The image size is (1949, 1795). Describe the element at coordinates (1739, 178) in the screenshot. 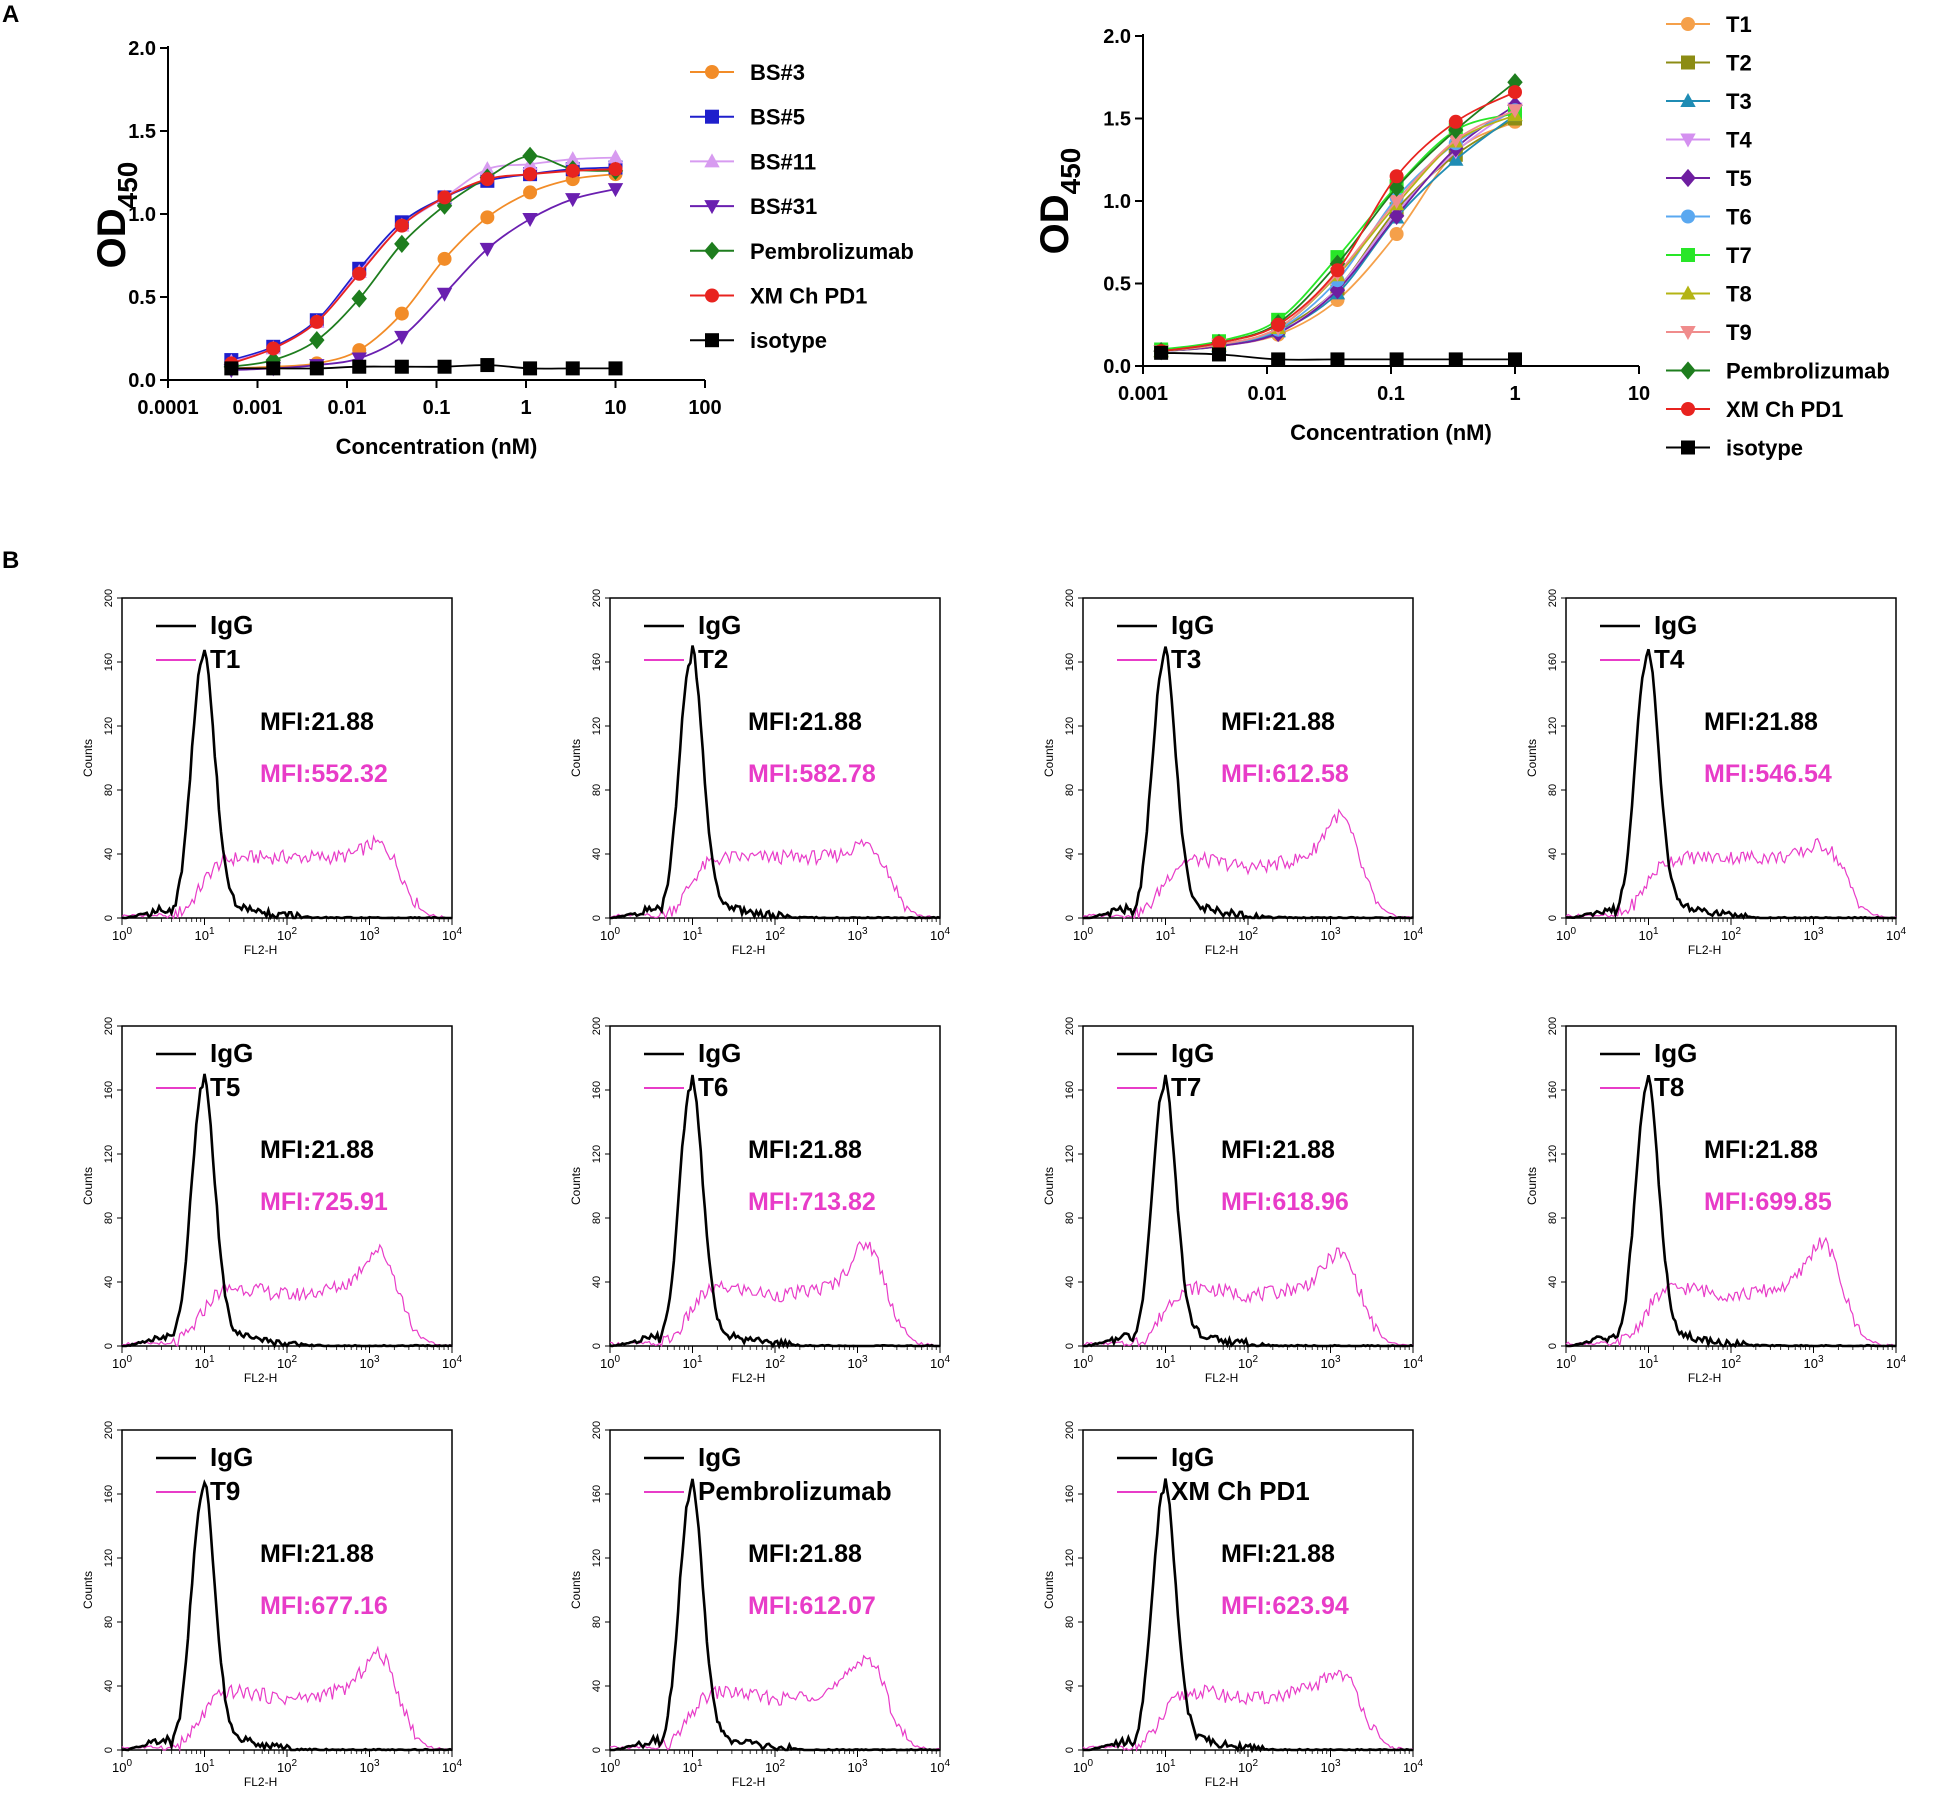

I see `legend-label: T5` at that location.